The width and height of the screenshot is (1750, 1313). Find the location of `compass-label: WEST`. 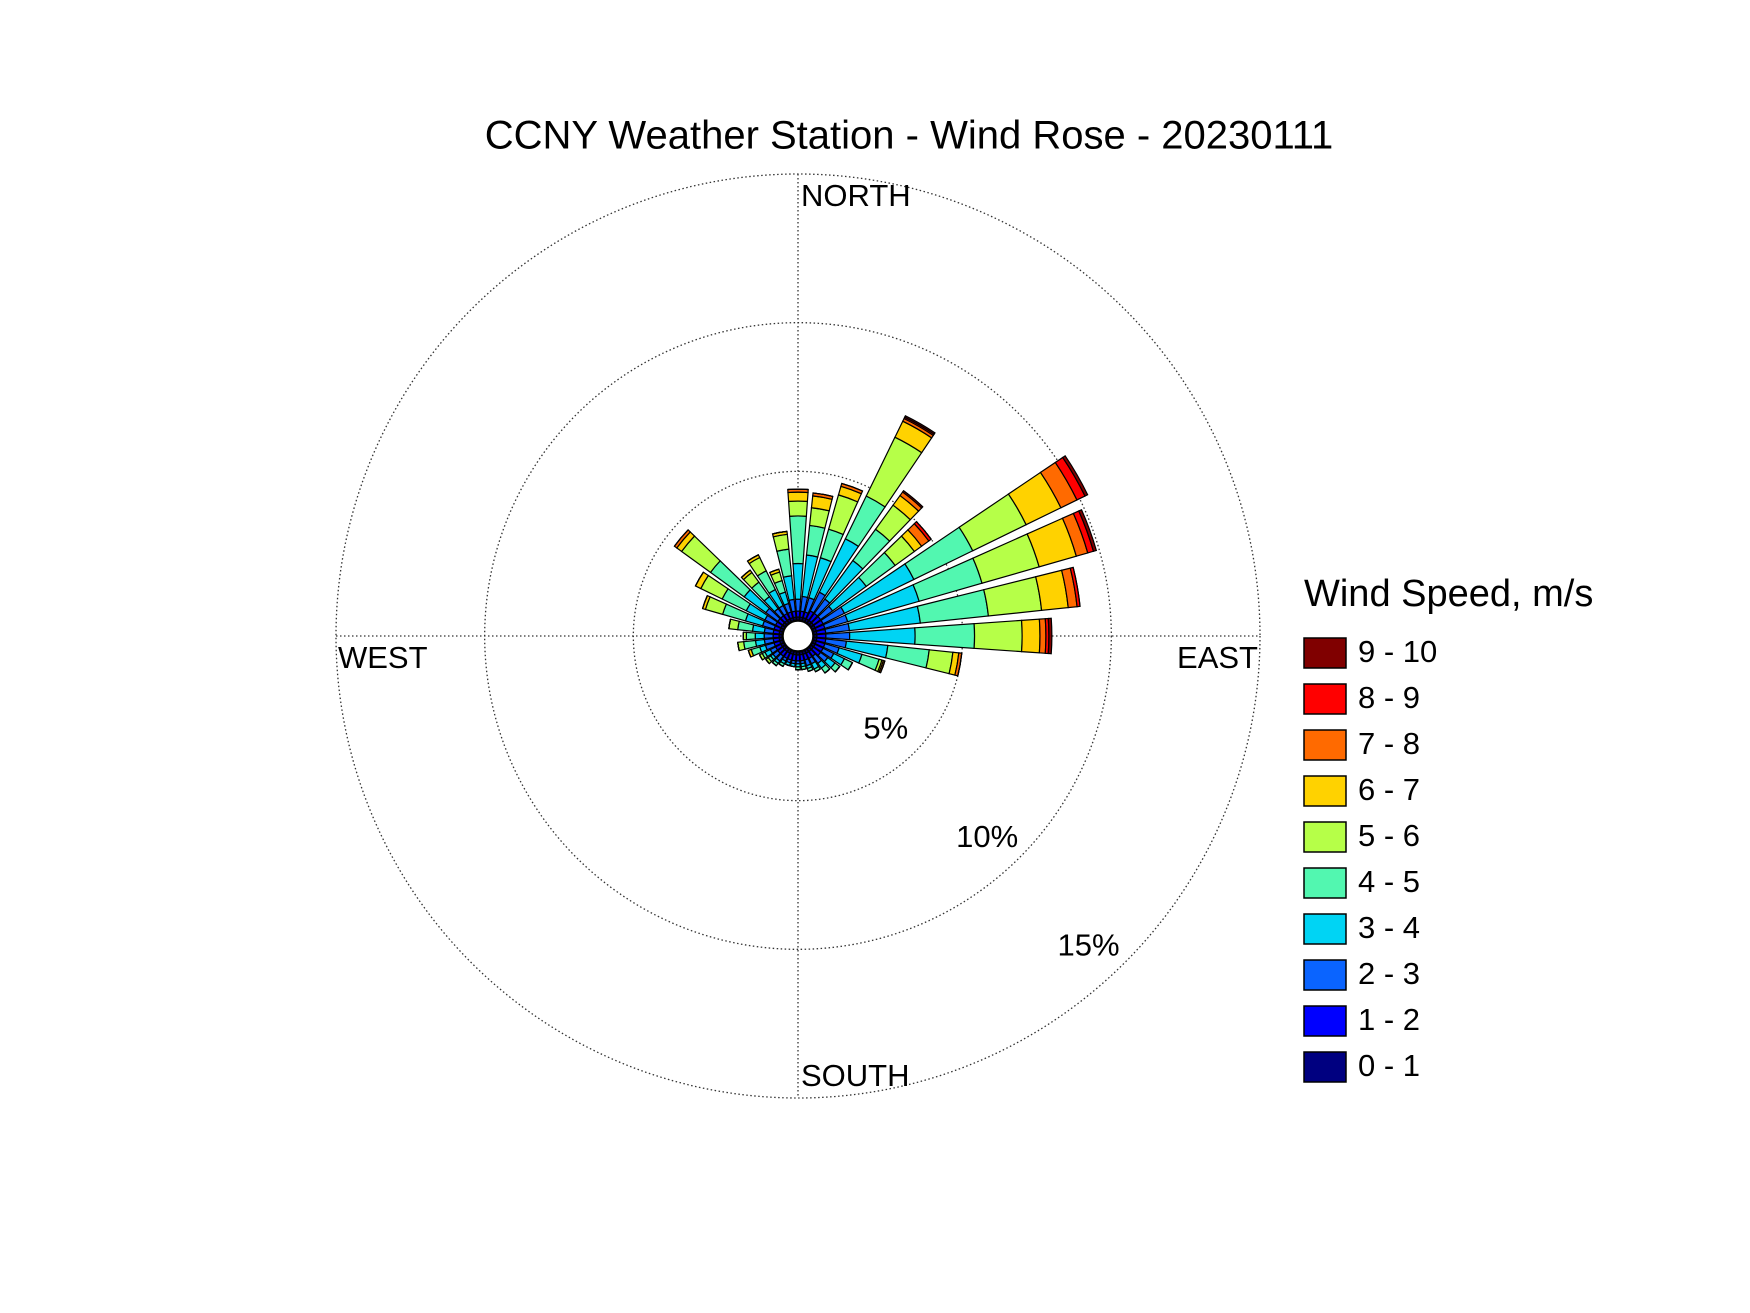

compass-label: WEST is located at coordinates (383, 657).